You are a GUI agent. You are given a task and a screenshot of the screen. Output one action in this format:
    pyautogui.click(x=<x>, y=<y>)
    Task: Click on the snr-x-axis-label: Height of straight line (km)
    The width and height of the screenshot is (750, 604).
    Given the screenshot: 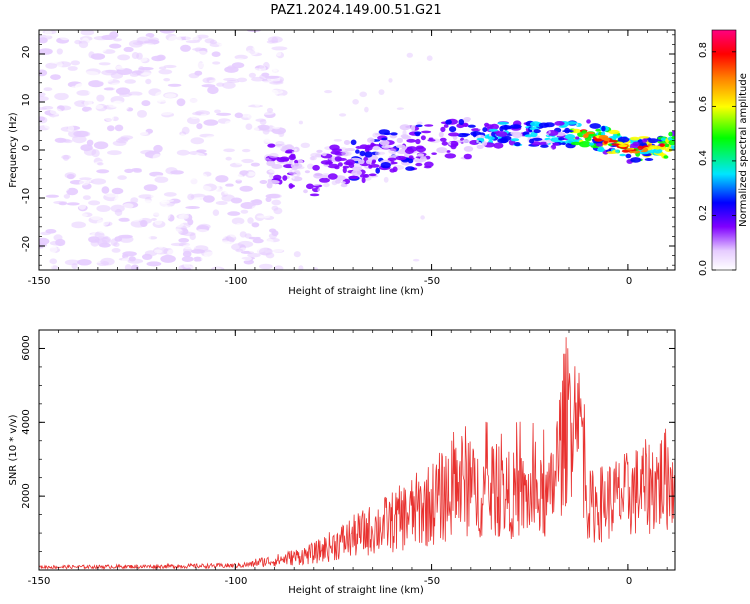 What is the action you would take?
    pyautogui.click(x=356, y=590)
    